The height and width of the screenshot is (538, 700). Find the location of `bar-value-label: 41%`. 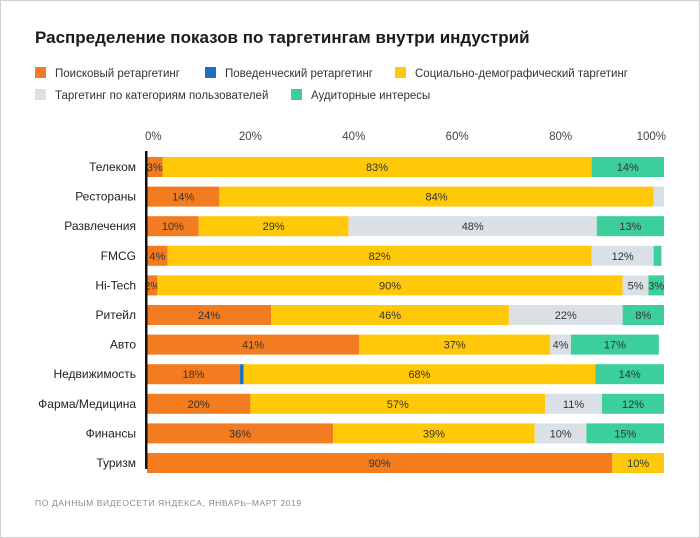

bar-value-label: 41% is located at coordinates (253, 346).